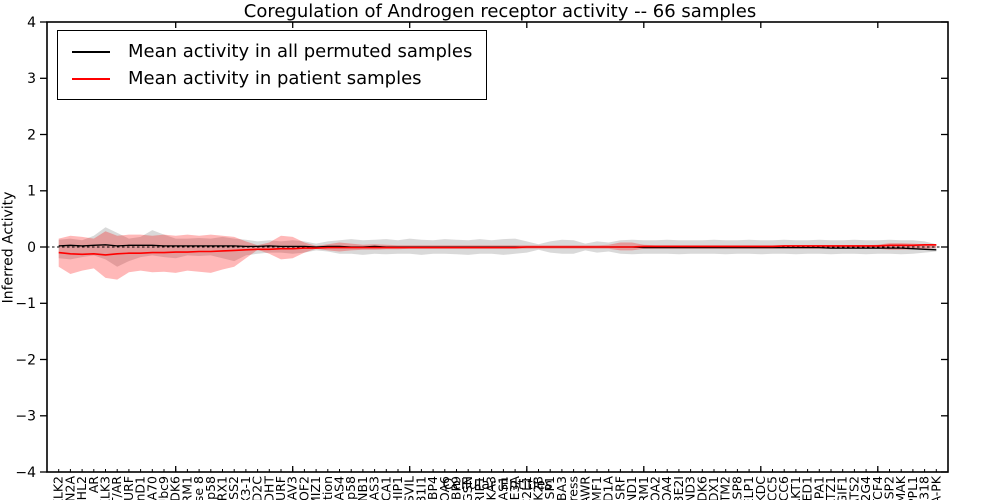 This screenshot has height=500, width=1000. What do you see at coordinates (93, 485) in the screenshot?
I see `x-category-label: AR` at bounding box center [93, 485].